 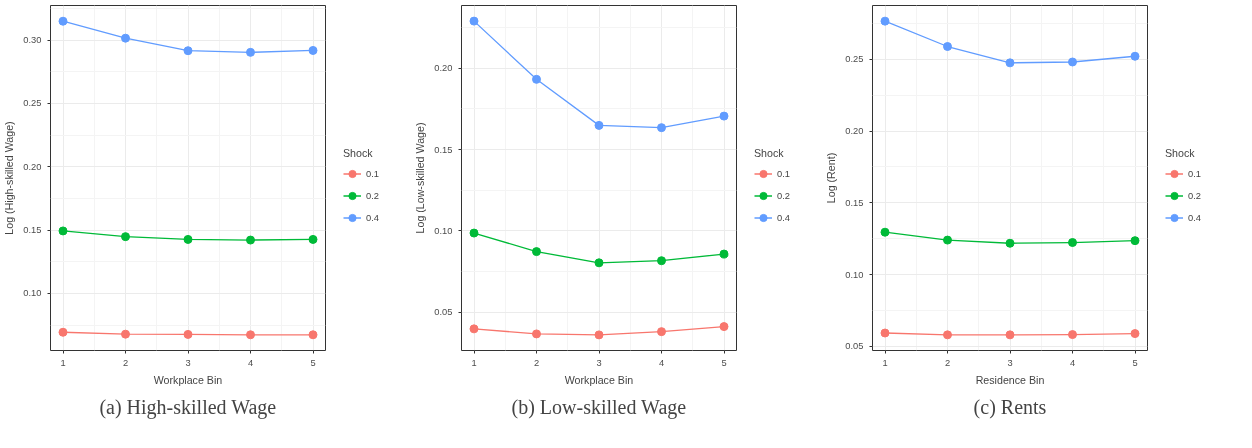 What do you see at coordinates (831, 178) in the screenshot?
I see `y-axis-title: Log (Rent)` at bounding box center [831, 178].